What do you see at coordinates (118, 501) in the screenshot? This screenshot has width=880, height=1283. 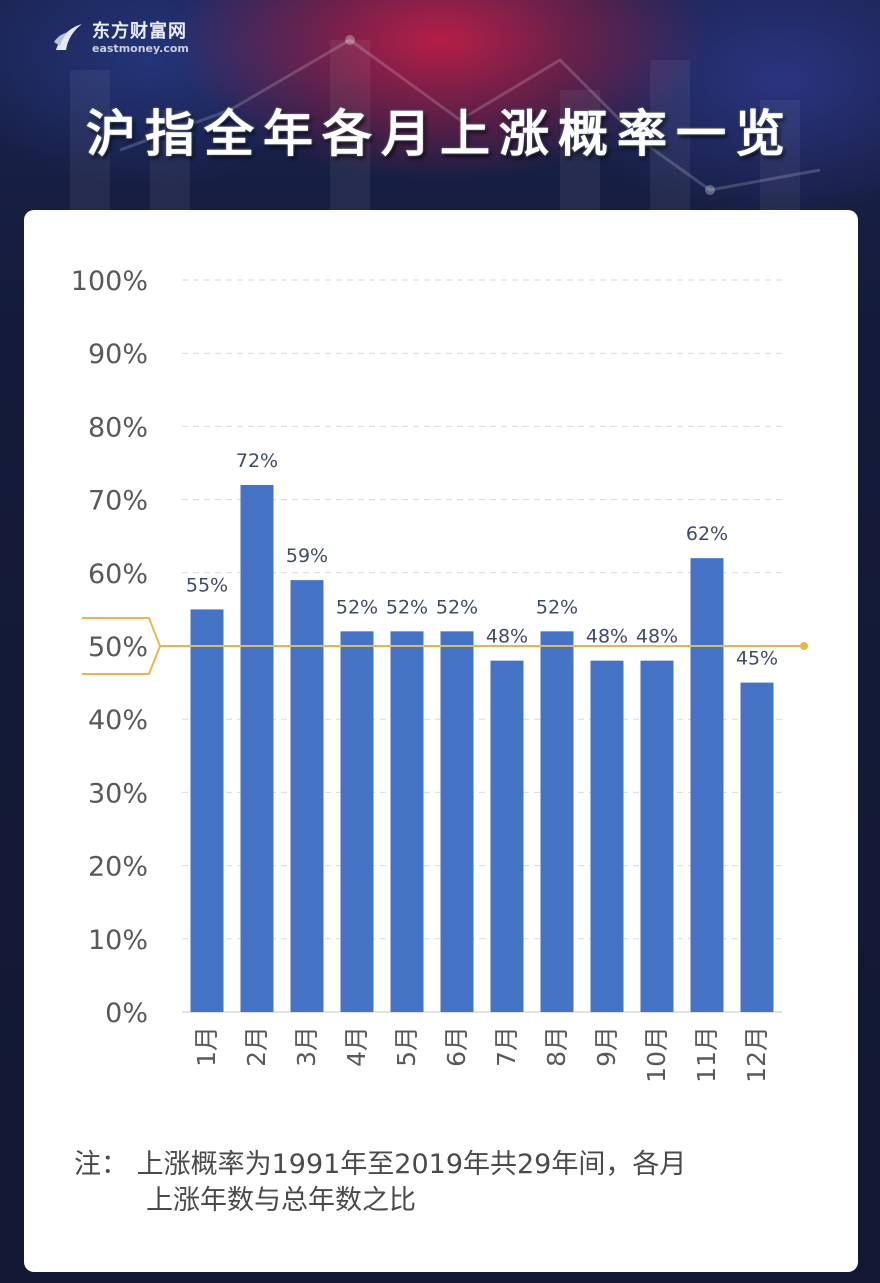 I see `y-tick-label: 70%` at bounding box center [118, 501].